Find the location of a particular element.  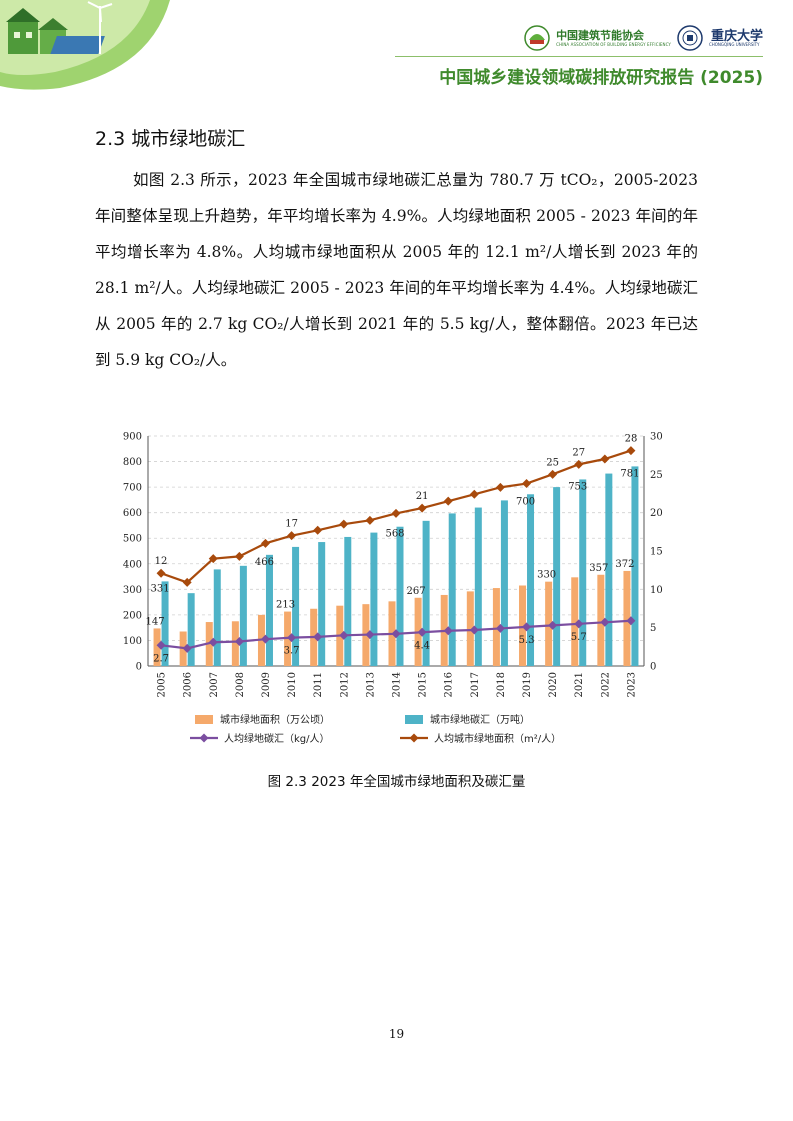

x-tick-label: 2015 is located at coordinates (423, 684).